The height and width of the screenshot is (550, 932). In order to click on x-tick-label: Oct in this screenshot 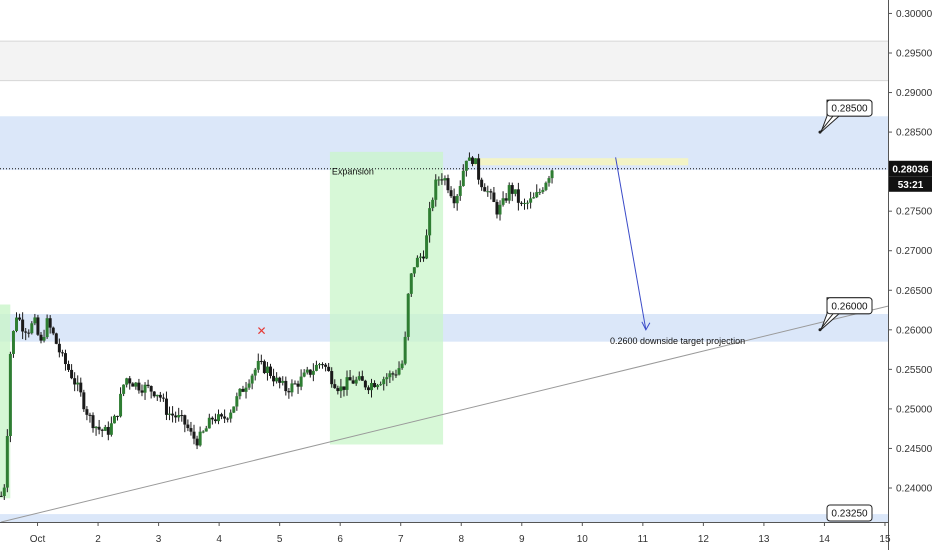, I will do `click(38, 539)`.